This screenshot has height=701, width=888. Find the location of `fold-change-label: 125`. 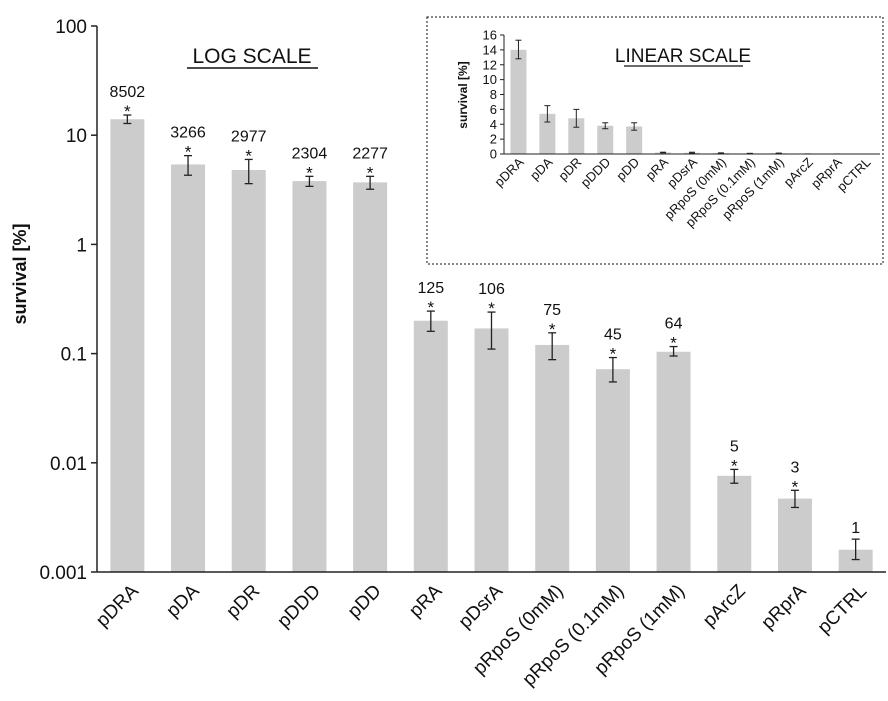

fold-change-label: 125 is located at coordinates (430, 288).